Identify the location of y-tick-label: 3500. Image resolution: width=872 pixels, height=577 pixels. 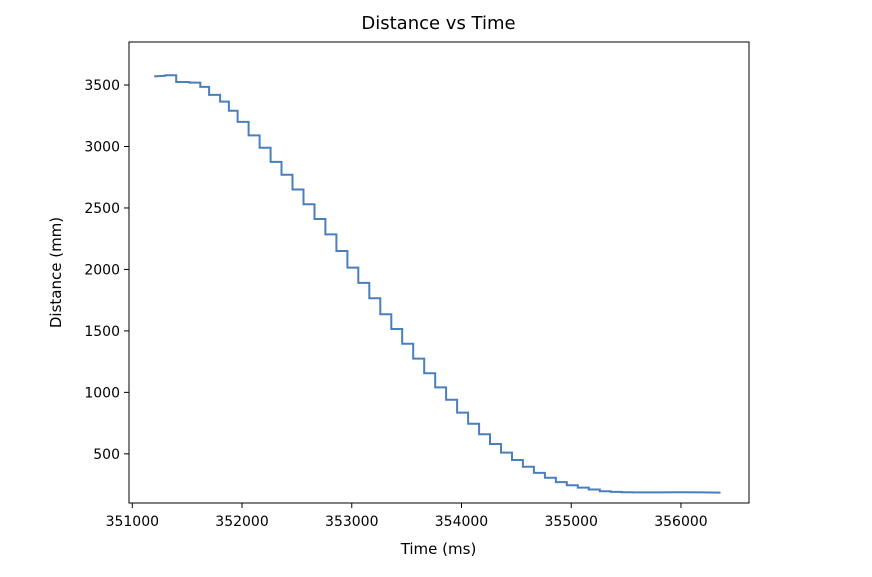
(102, 86).